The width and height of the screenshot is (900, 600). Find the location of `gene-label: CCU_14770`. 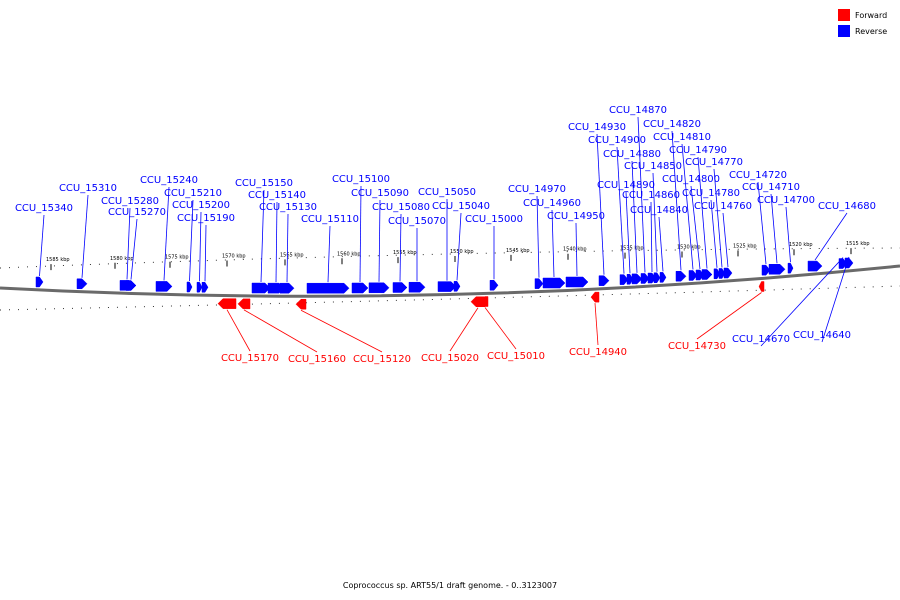

gene-label: CCU_14770 is located at coordinates (714, 162).